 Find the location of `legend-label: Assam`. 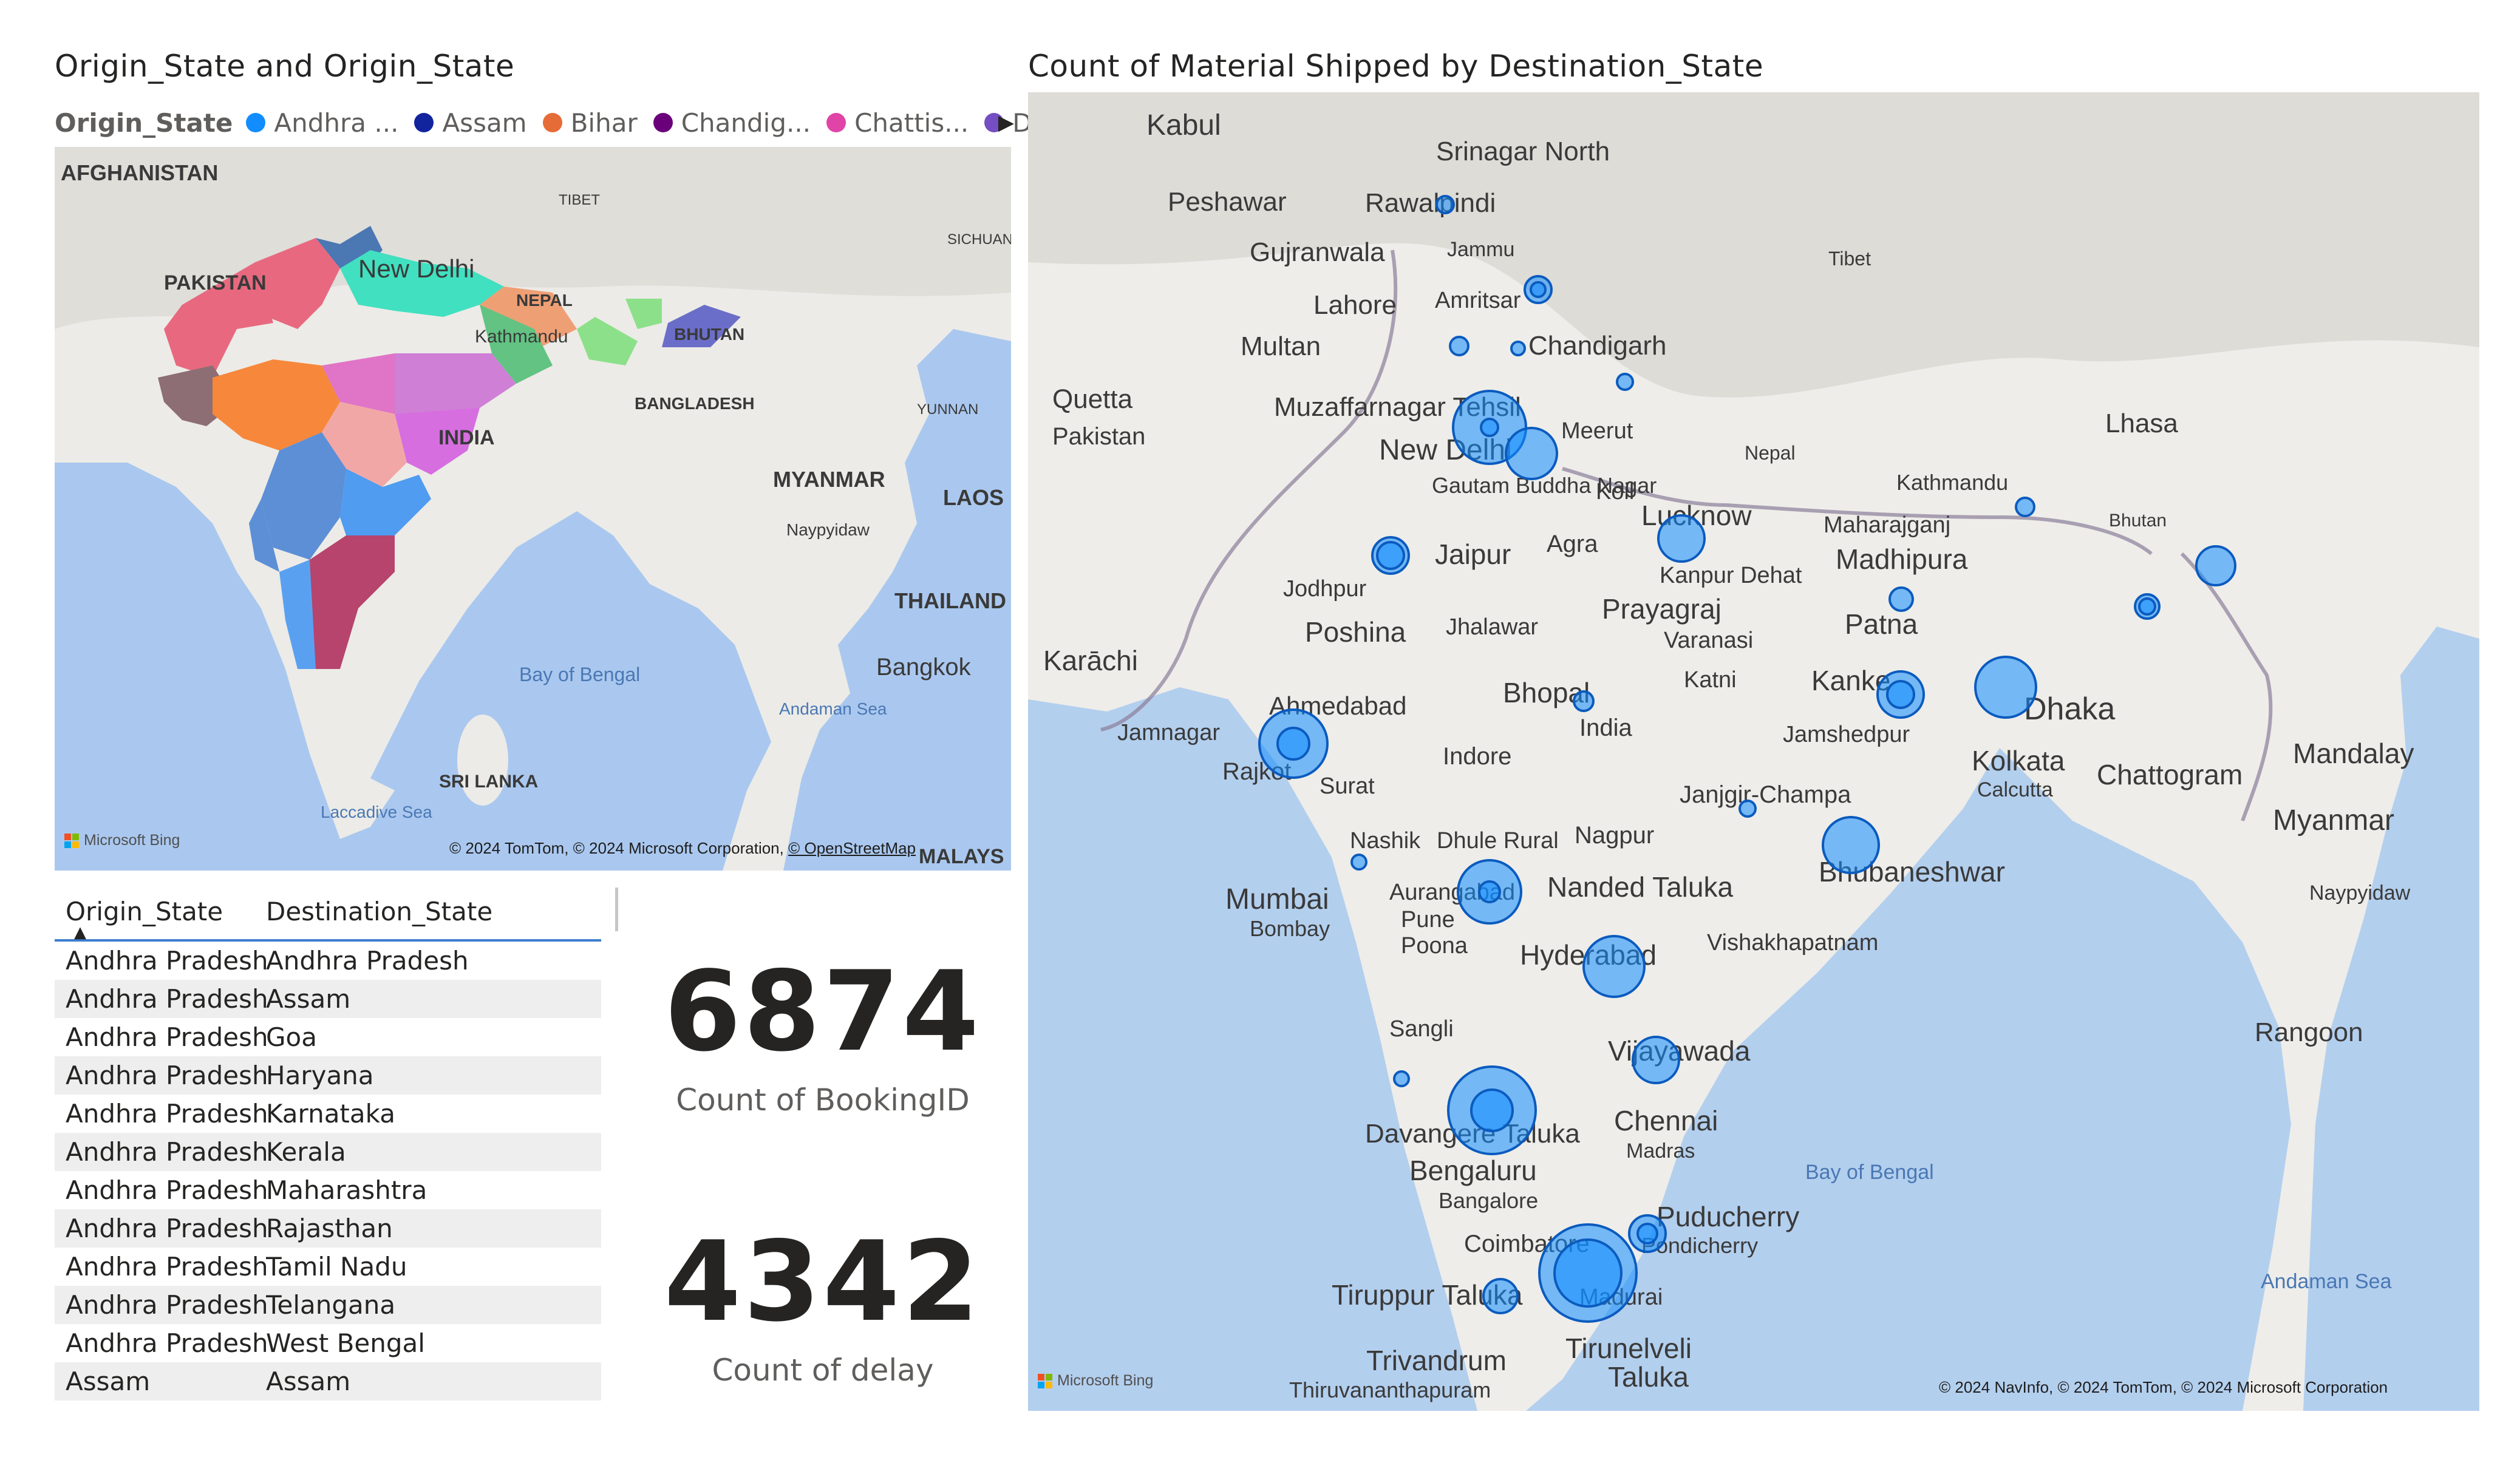

legend-label: Assam is located at coordinates (484, 122).